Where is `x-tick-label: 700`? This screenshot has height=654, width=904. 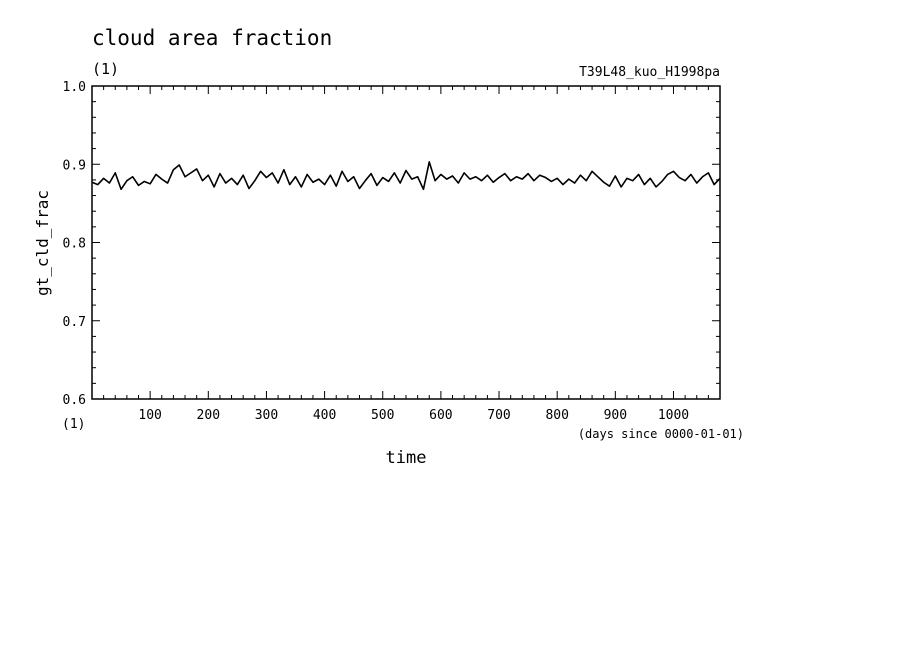 x-tick-label: 700 is located at coordinates (498, 415).